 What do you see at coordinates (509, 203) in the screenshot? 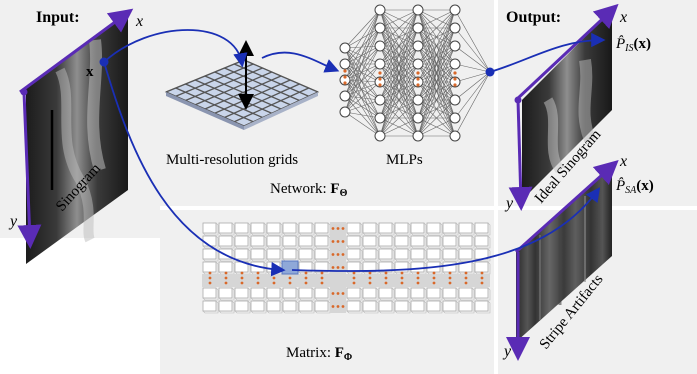
I see `ideal-y-axis-label: y` at bounding box center [509, 203].